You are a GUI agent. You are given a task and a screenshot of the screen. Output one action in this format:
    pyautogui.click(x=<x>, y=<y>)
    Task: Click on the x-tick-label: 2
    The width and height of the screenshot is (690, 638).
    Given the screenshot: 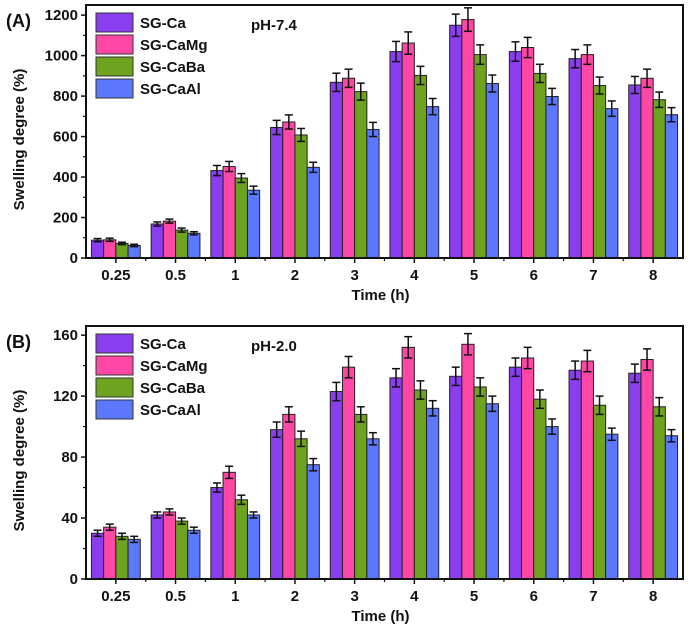 What is the action you would take?
    pyautogui.click(x=295, y=596)
    